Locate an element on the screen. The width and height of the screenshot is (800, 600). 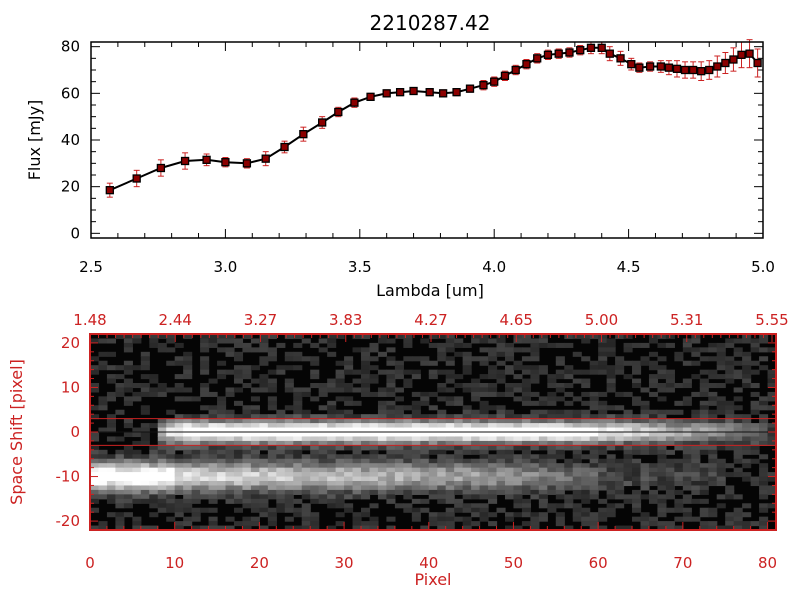
image-x-axis-label: Pixel is located at coordinates (432, 579).